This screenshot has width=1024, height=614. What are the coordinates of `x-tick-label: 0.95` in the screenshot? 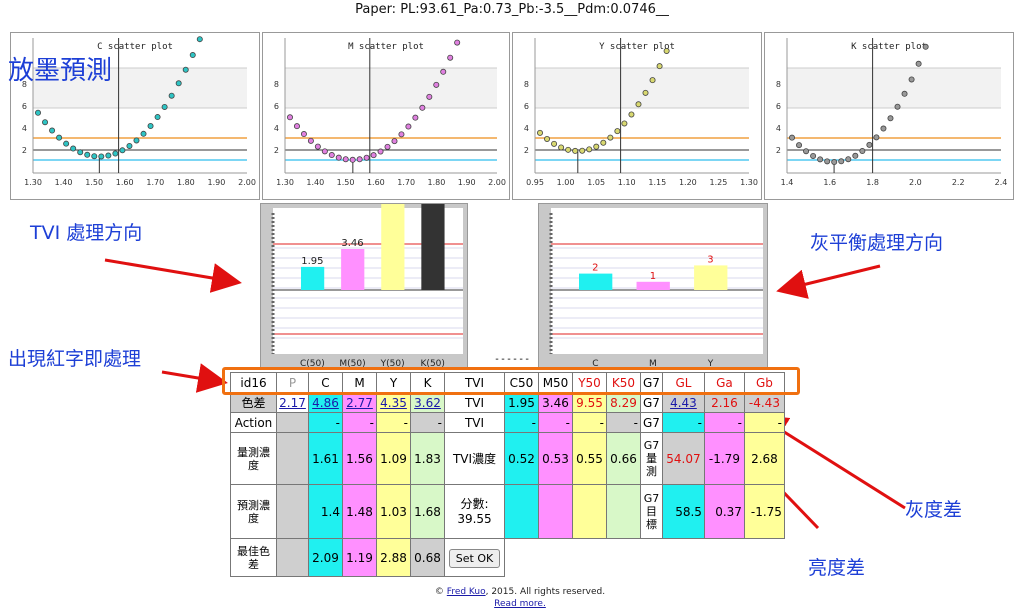 It's located at (535, 182).